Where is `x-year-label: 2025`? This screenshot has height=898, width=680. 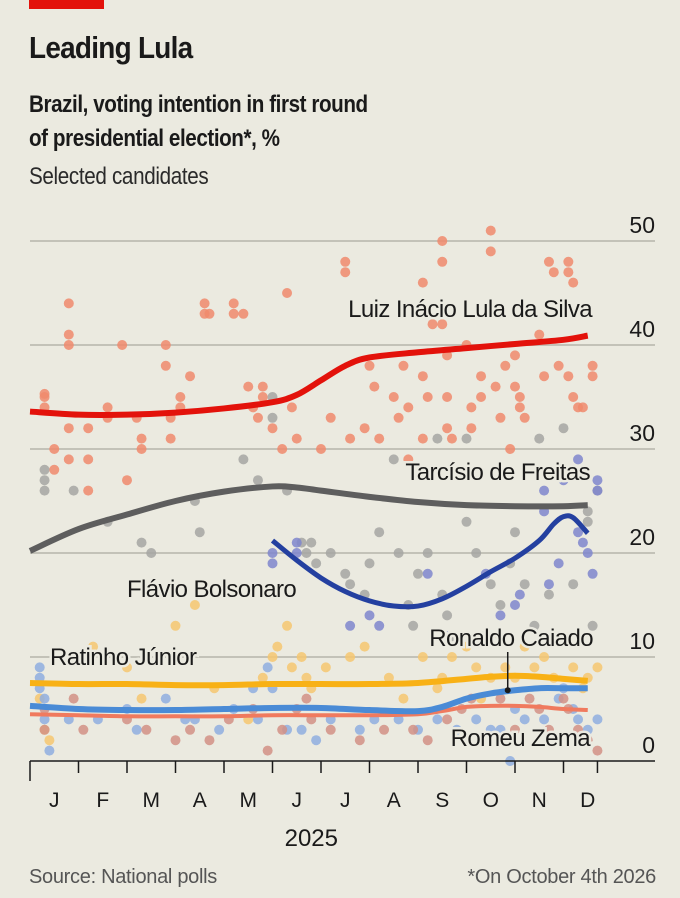
x-year-label: 2025 is located at coordinates (311, 838).